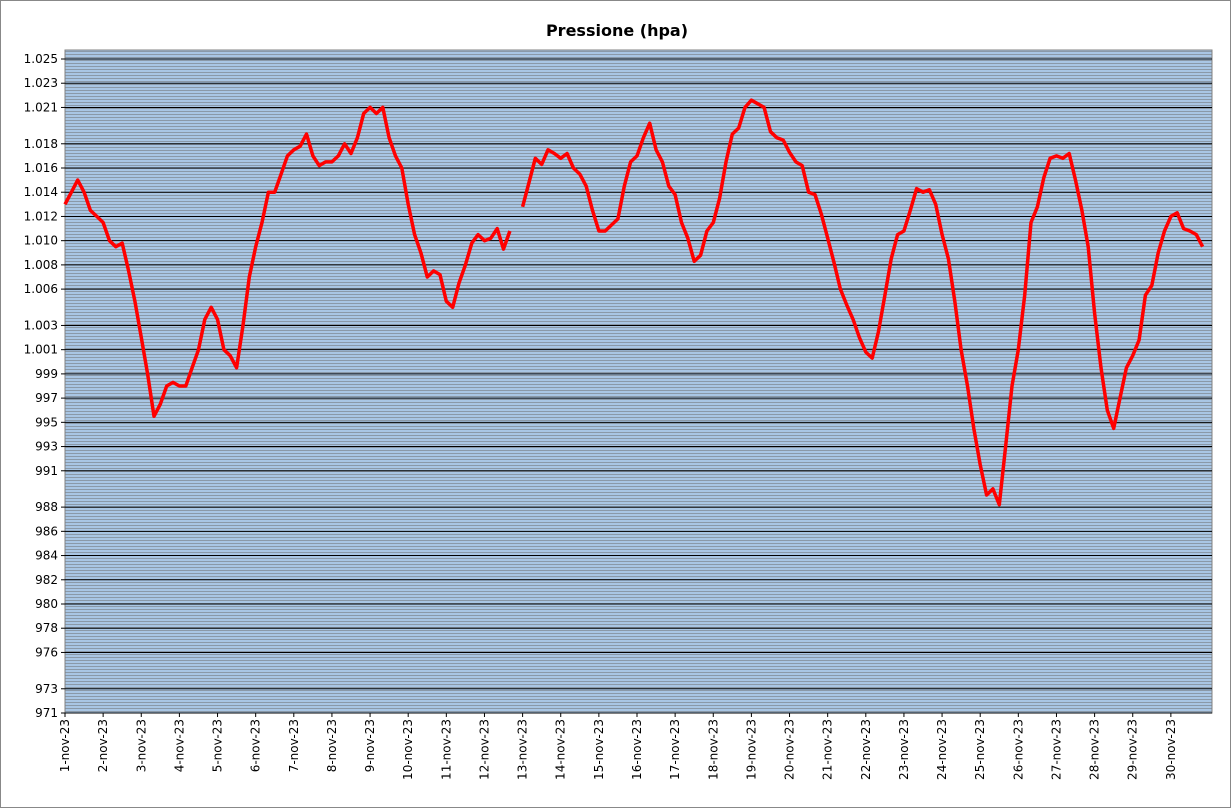 This screenshot has width=1232, height=809. What do you see at coordinates (446, 749) in the screenshot?
I see `x-tick-label: 11-nov-23` at bounding box center [446, 749].